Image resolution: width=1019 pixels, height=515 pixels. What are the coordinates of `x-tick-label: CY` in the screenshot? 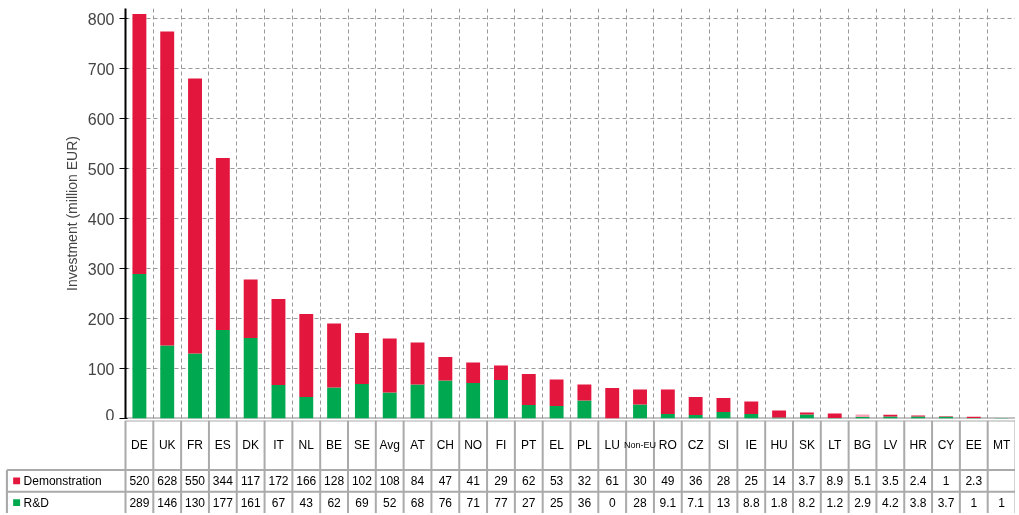 It's located at (946, 445).